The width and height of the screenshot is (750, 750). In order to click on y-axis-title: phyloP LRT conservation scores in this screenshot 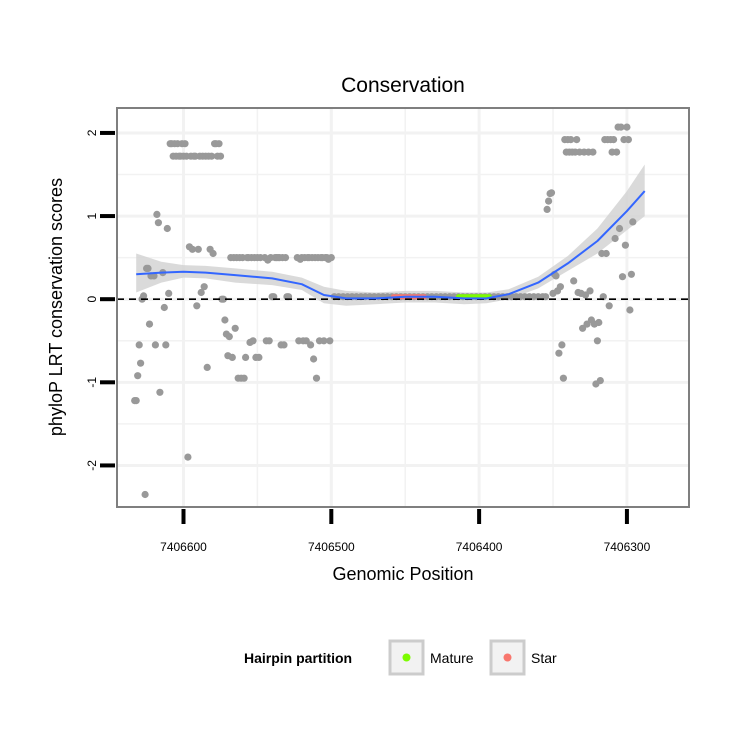, I will do `click(56, 307)`.